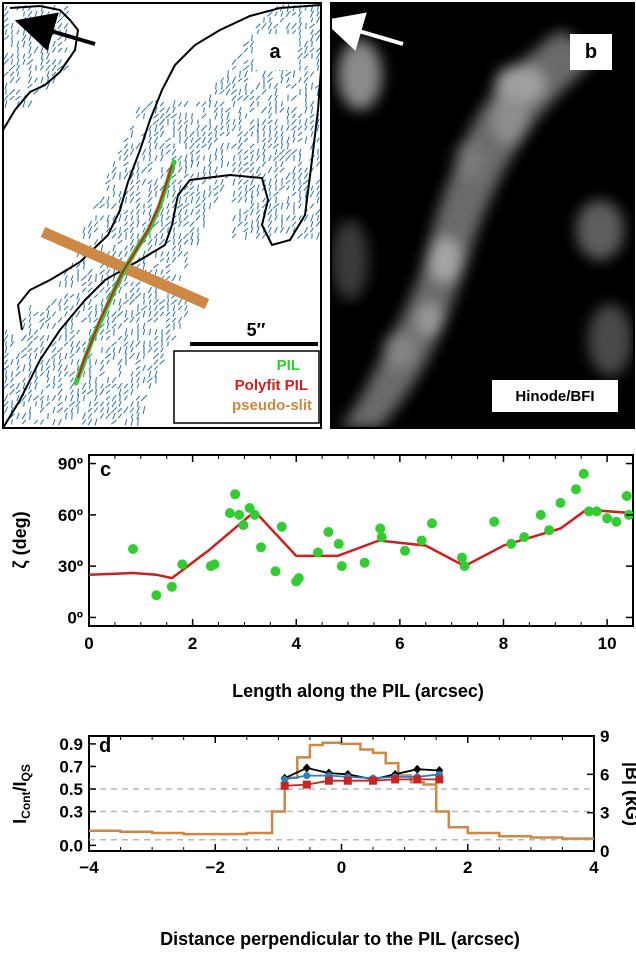 The height and width of the screenshot is (958, 636). Describe the element at coordinates (596, 511) in the screenshot. I see `zeta-point` at that location.